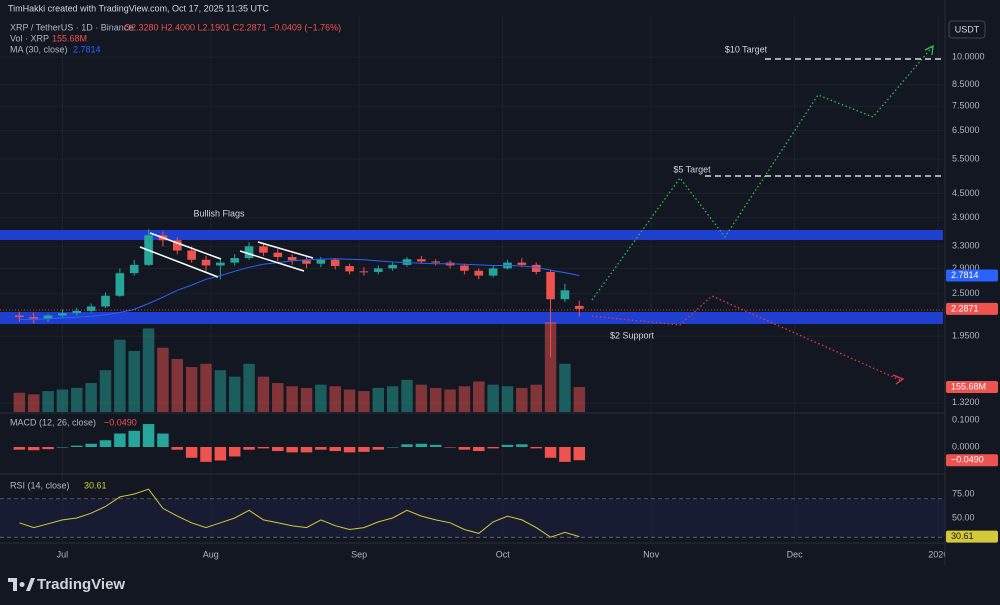 The width and height of the screenshot is (1000, 605). What do you see at coordinates (71, 27) in the screenshot?
I see `symbol: XRP / TetherUS · 1D · Binance` at bounding box center [71, 27].